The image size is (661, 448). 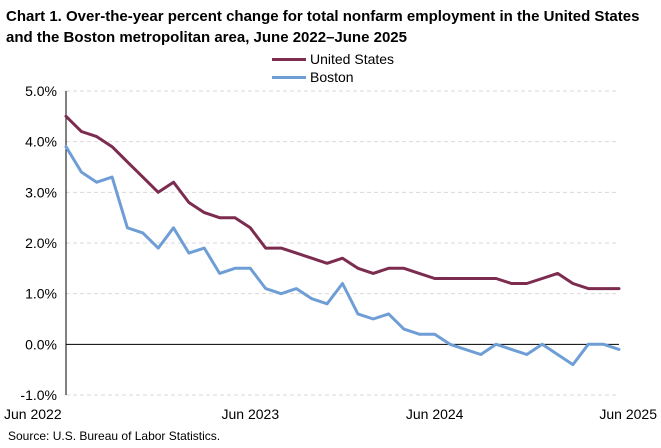 I want to click on legend-label-boston: Boston, so click(x=332, y=77).